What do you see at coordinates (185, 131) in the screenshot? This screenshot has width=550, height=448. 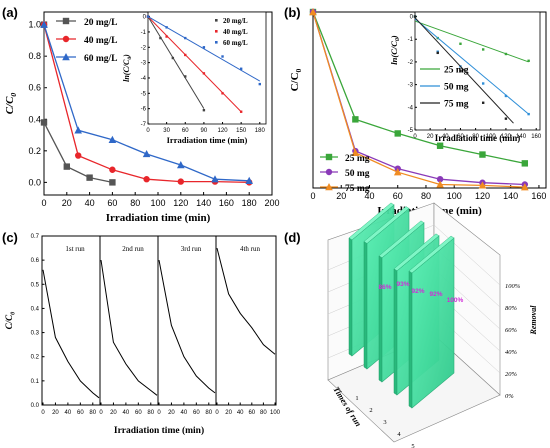 I see `inset-x-tick-label: 60` at bounding box center [185, 131].